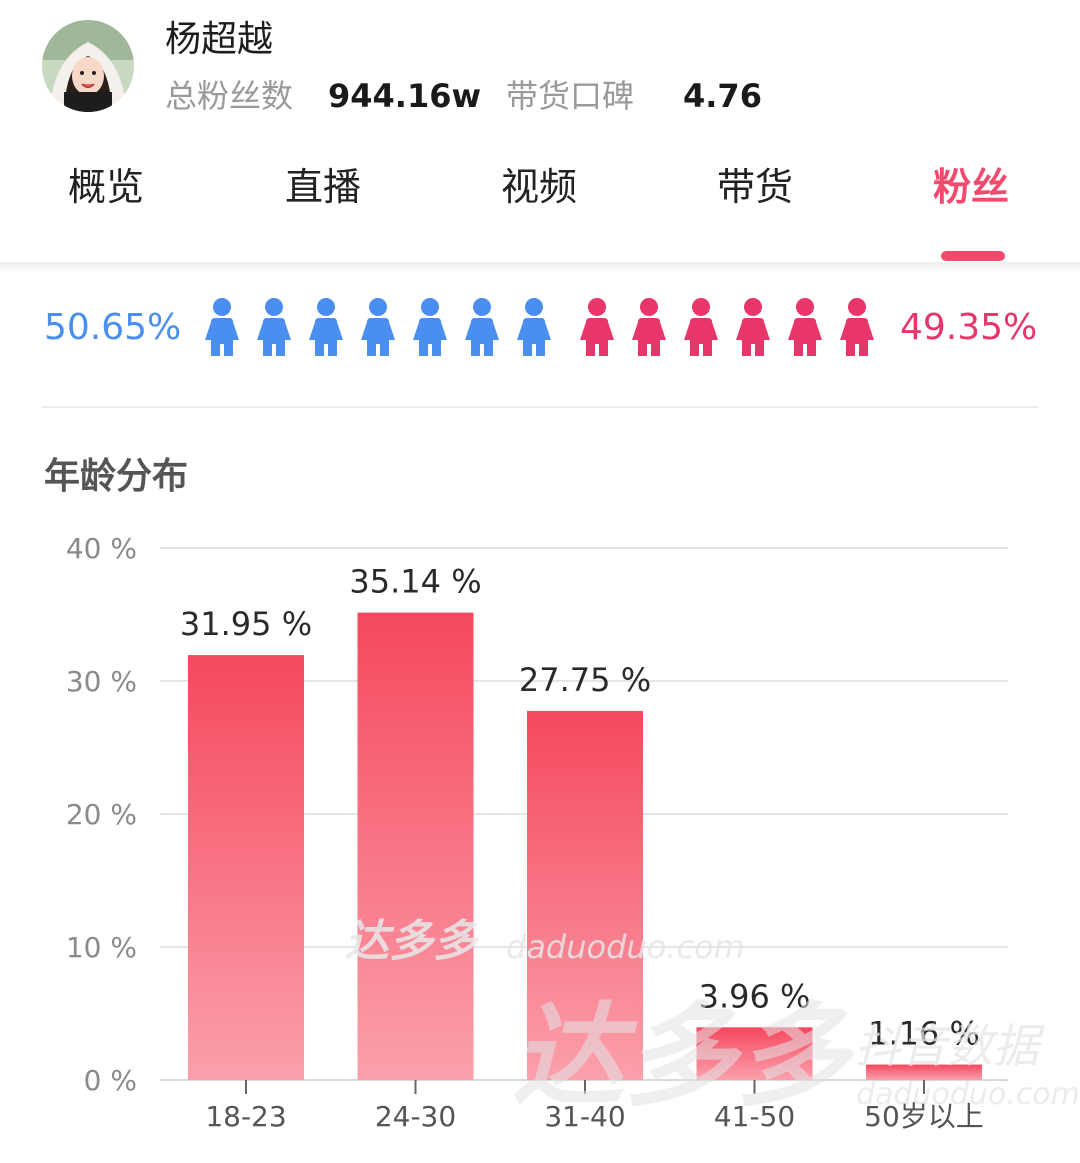 The width and height of the screenshot is (1080, 1163). What do you see at coordinates (540, 268) in the screenshot?
I see `tab-bar-shadow` at bounding box center [540, 268].